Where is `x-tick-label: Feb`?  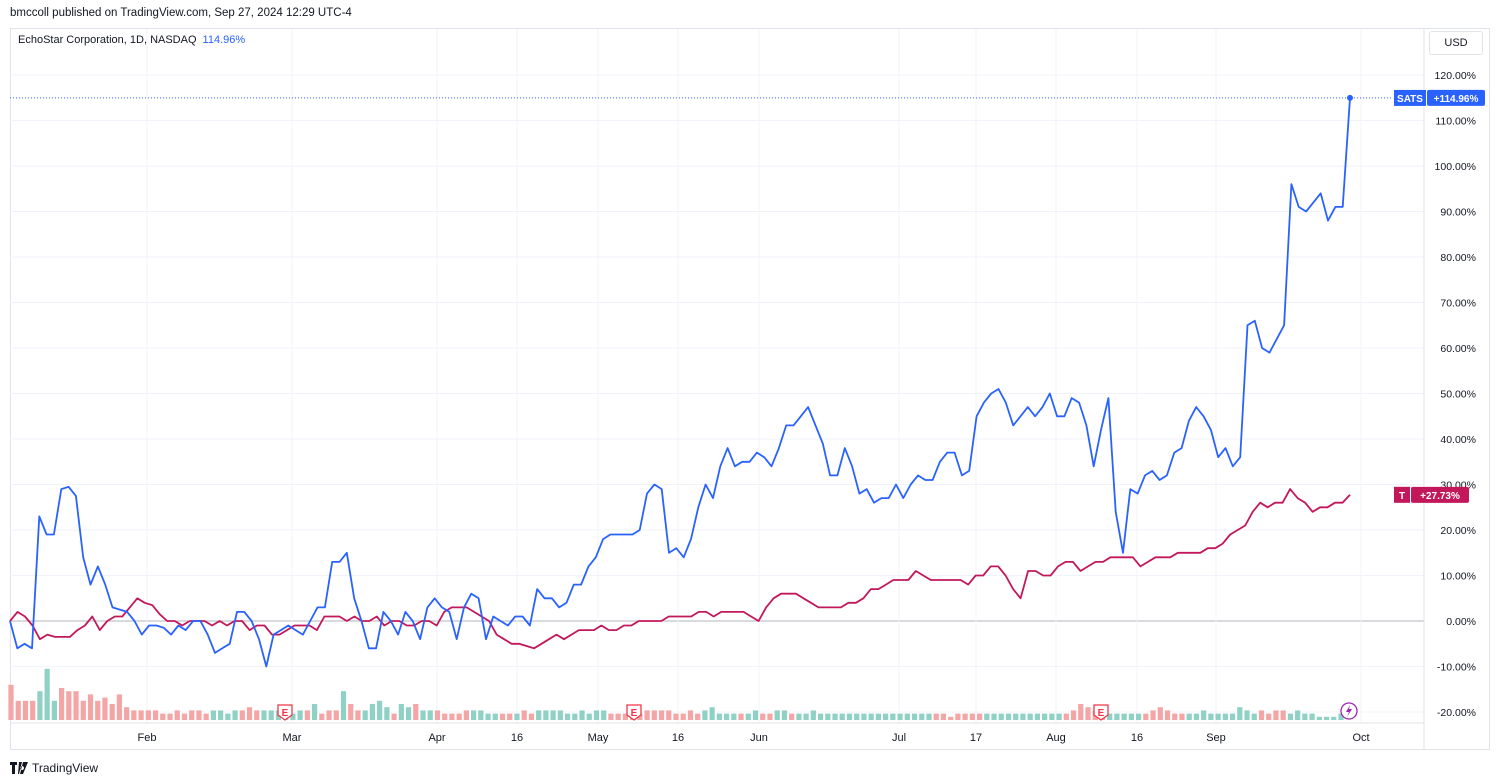 x-tick-label: Feb is located at coordinates (147, 738).